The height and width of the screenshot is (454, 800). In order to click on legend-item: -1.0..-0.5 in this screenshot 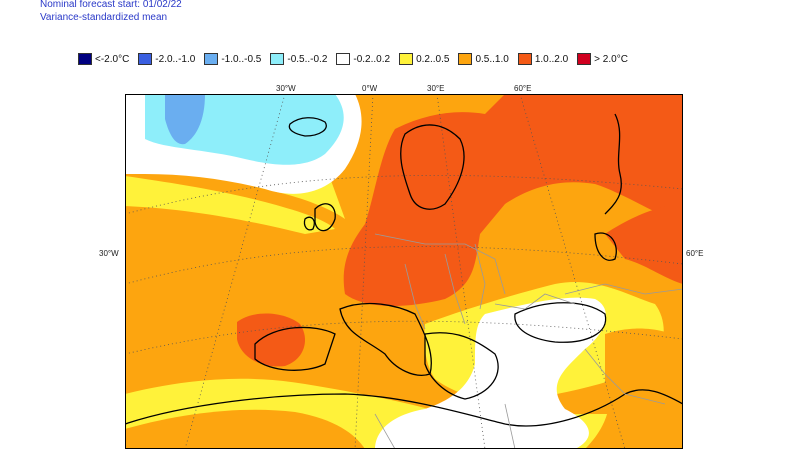, I will do `click(232, 59)`.